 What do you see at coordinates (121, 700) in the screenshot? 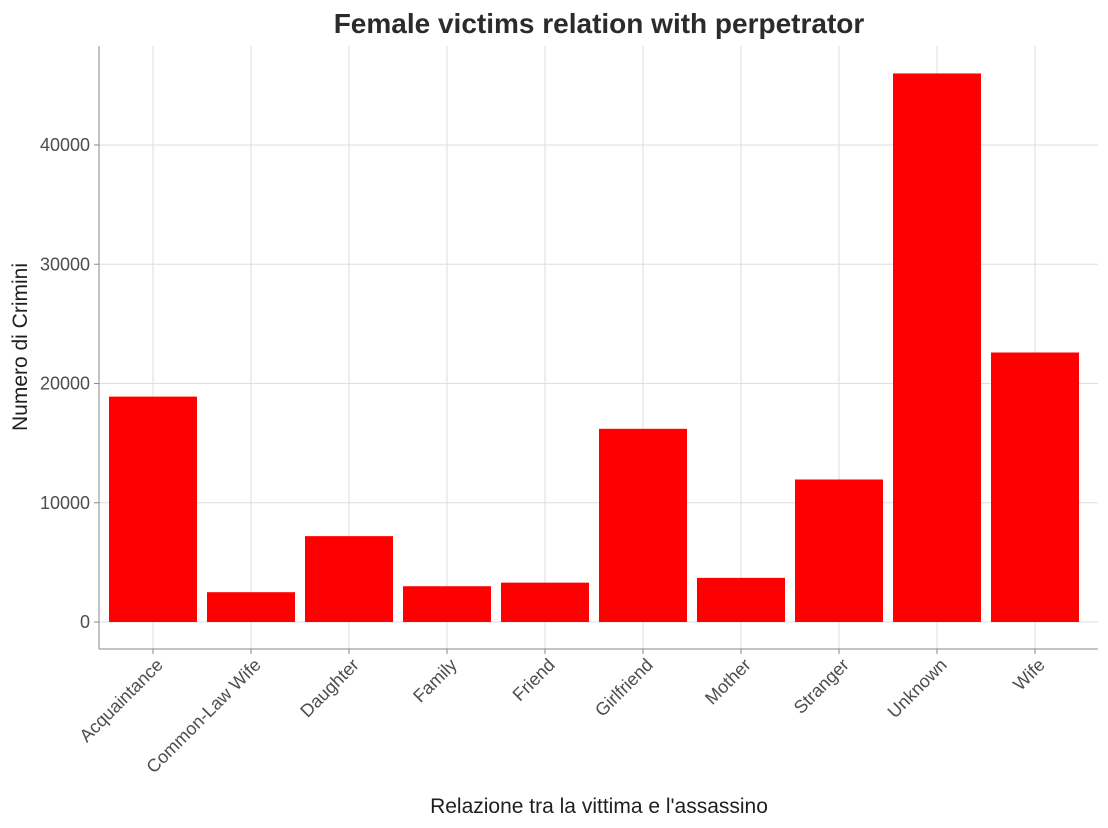
I see `x-tick-label: Acquaintance` at bounding box center [121, 700].